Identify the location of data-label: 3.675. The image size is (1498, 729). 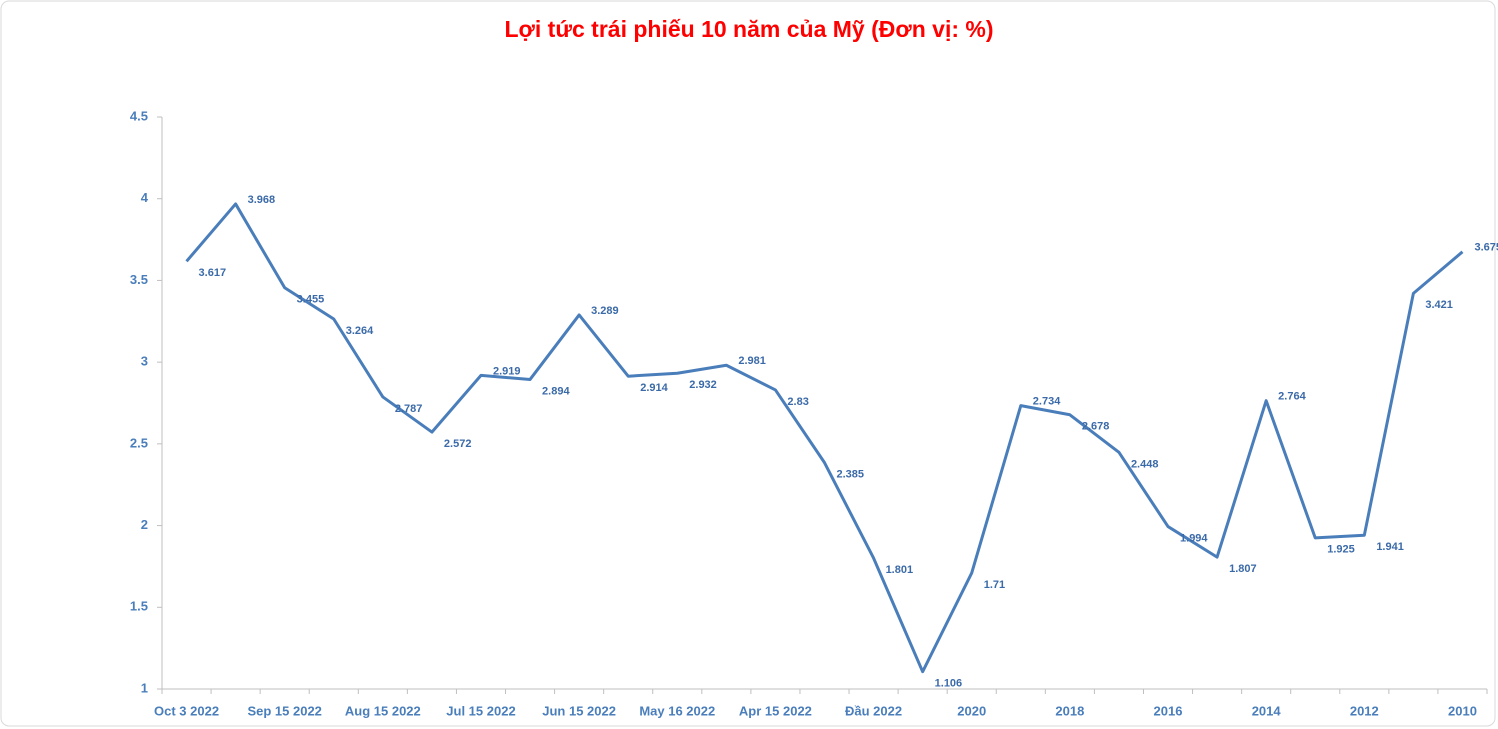
(1486, 248).